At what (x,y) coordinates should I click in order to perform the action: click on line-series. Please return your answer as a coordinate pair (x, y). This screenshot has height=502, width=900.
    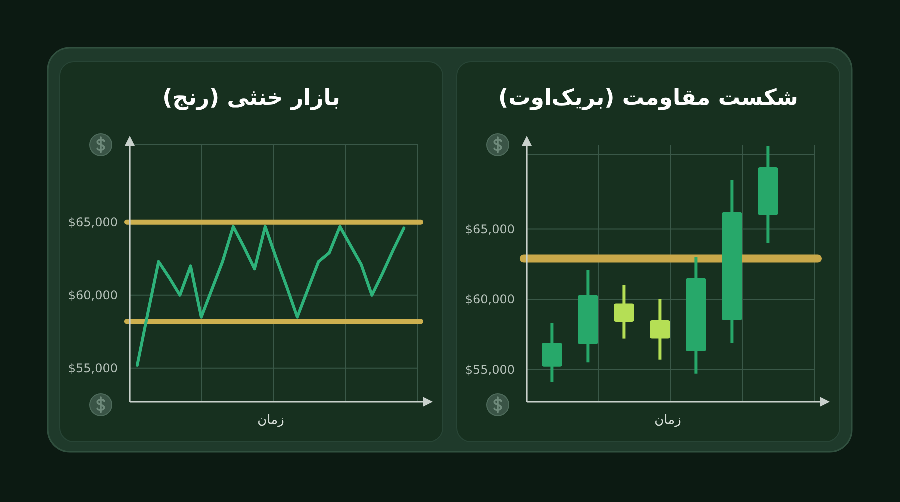
    Looking at the image, I should click on (271, 296).